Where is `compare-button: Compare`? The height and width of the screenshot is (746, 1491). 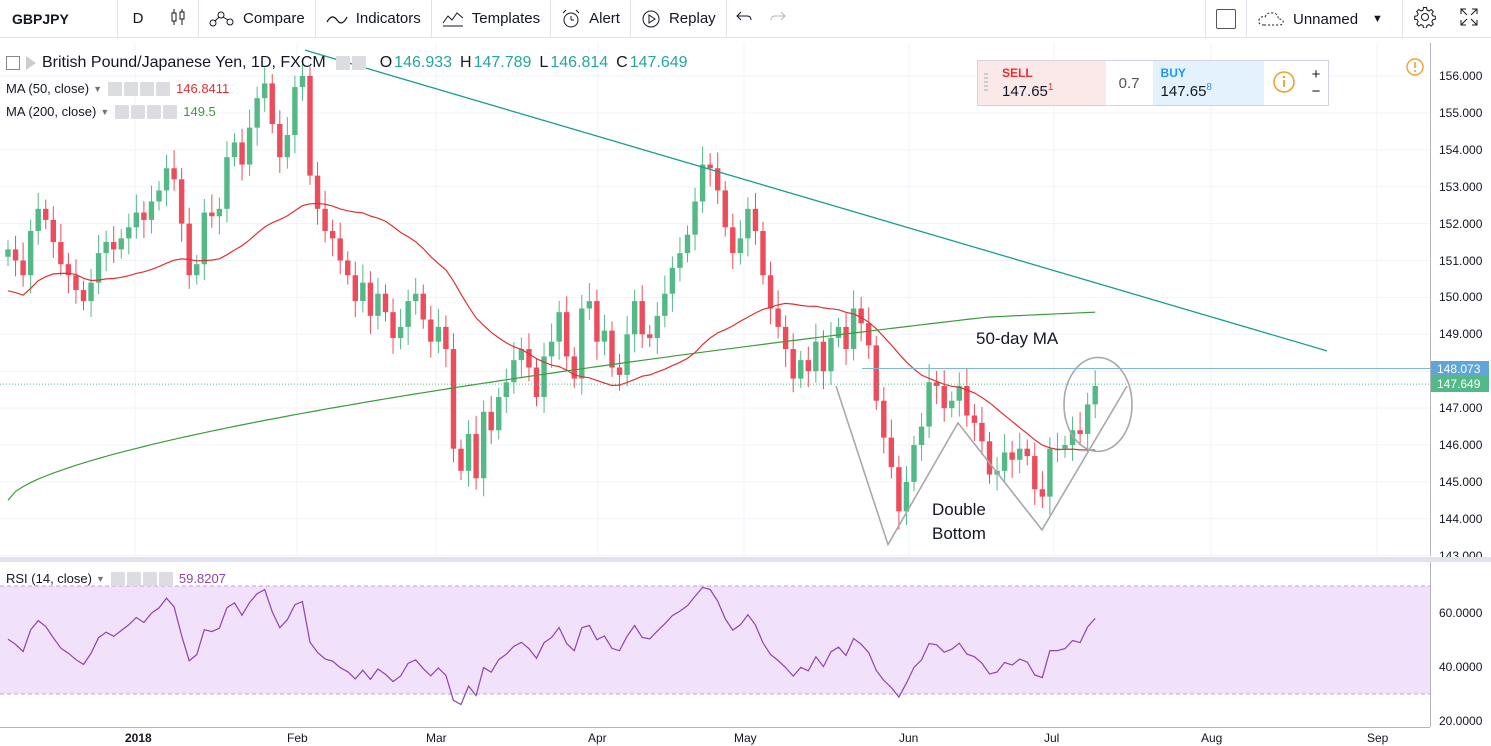 compare-button: Compare is located at coordinates (257, 19).